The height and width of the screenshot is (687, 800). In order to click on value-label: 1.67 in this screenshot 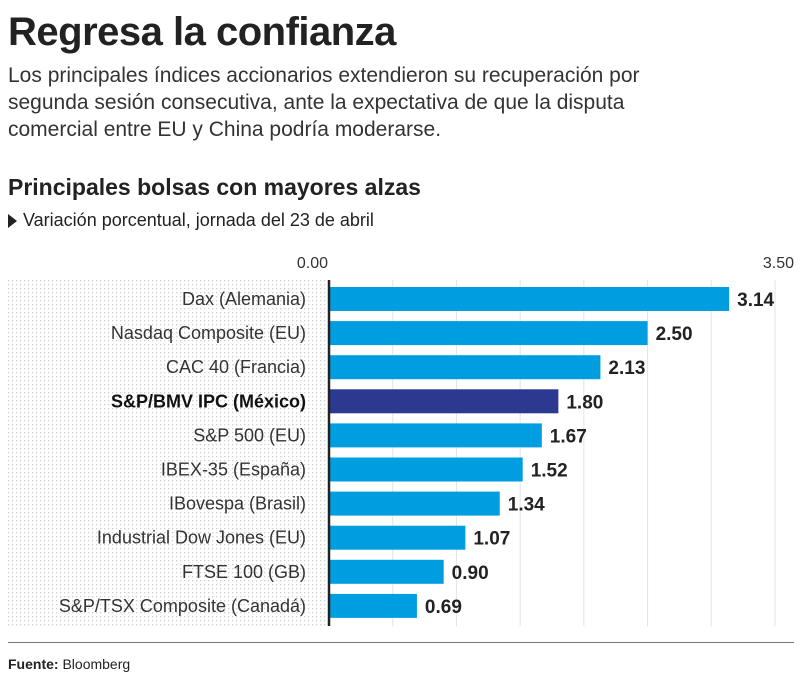, I will do `click(568, 436)`.